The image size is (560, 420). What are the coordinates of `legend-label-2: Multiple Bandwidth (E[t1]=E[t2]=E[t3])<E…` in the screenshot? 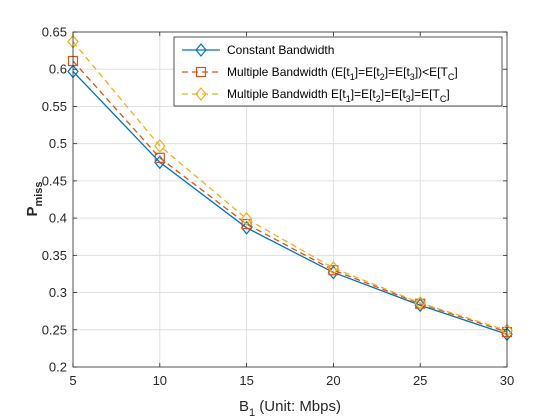 It's located at (342, 73).